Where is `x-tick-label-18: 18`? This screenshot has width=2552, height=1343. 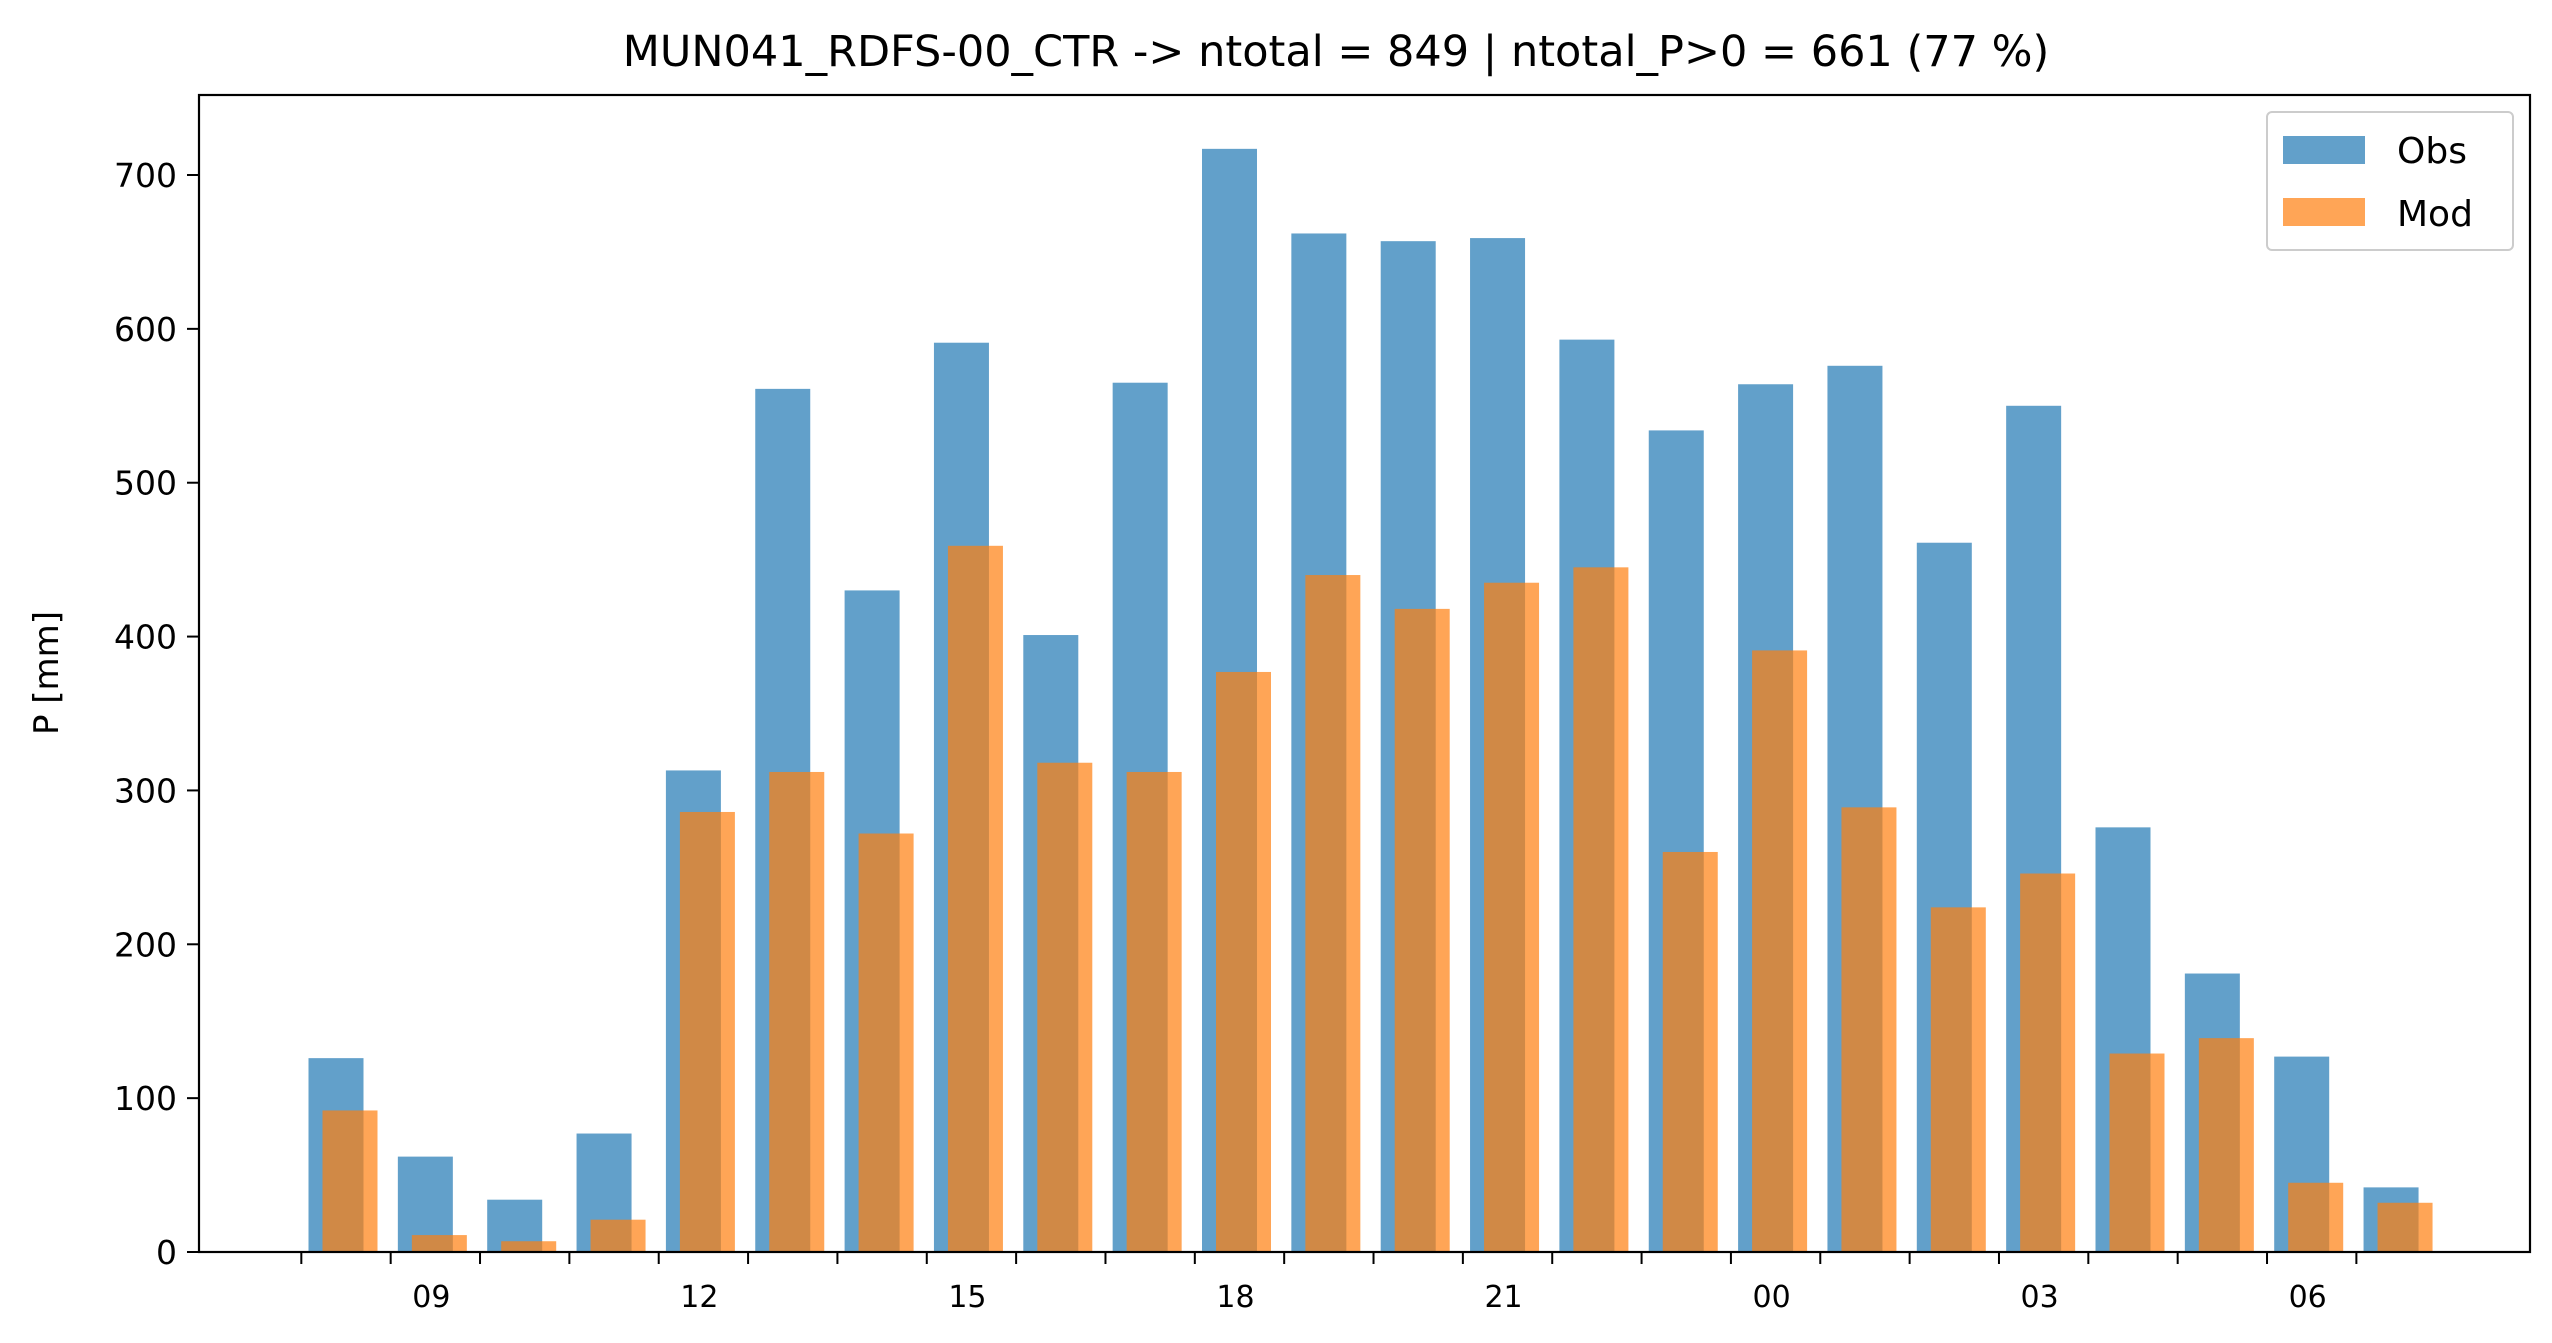
x-tick-label-18: 18 is located at coordinates (1235, 1297).